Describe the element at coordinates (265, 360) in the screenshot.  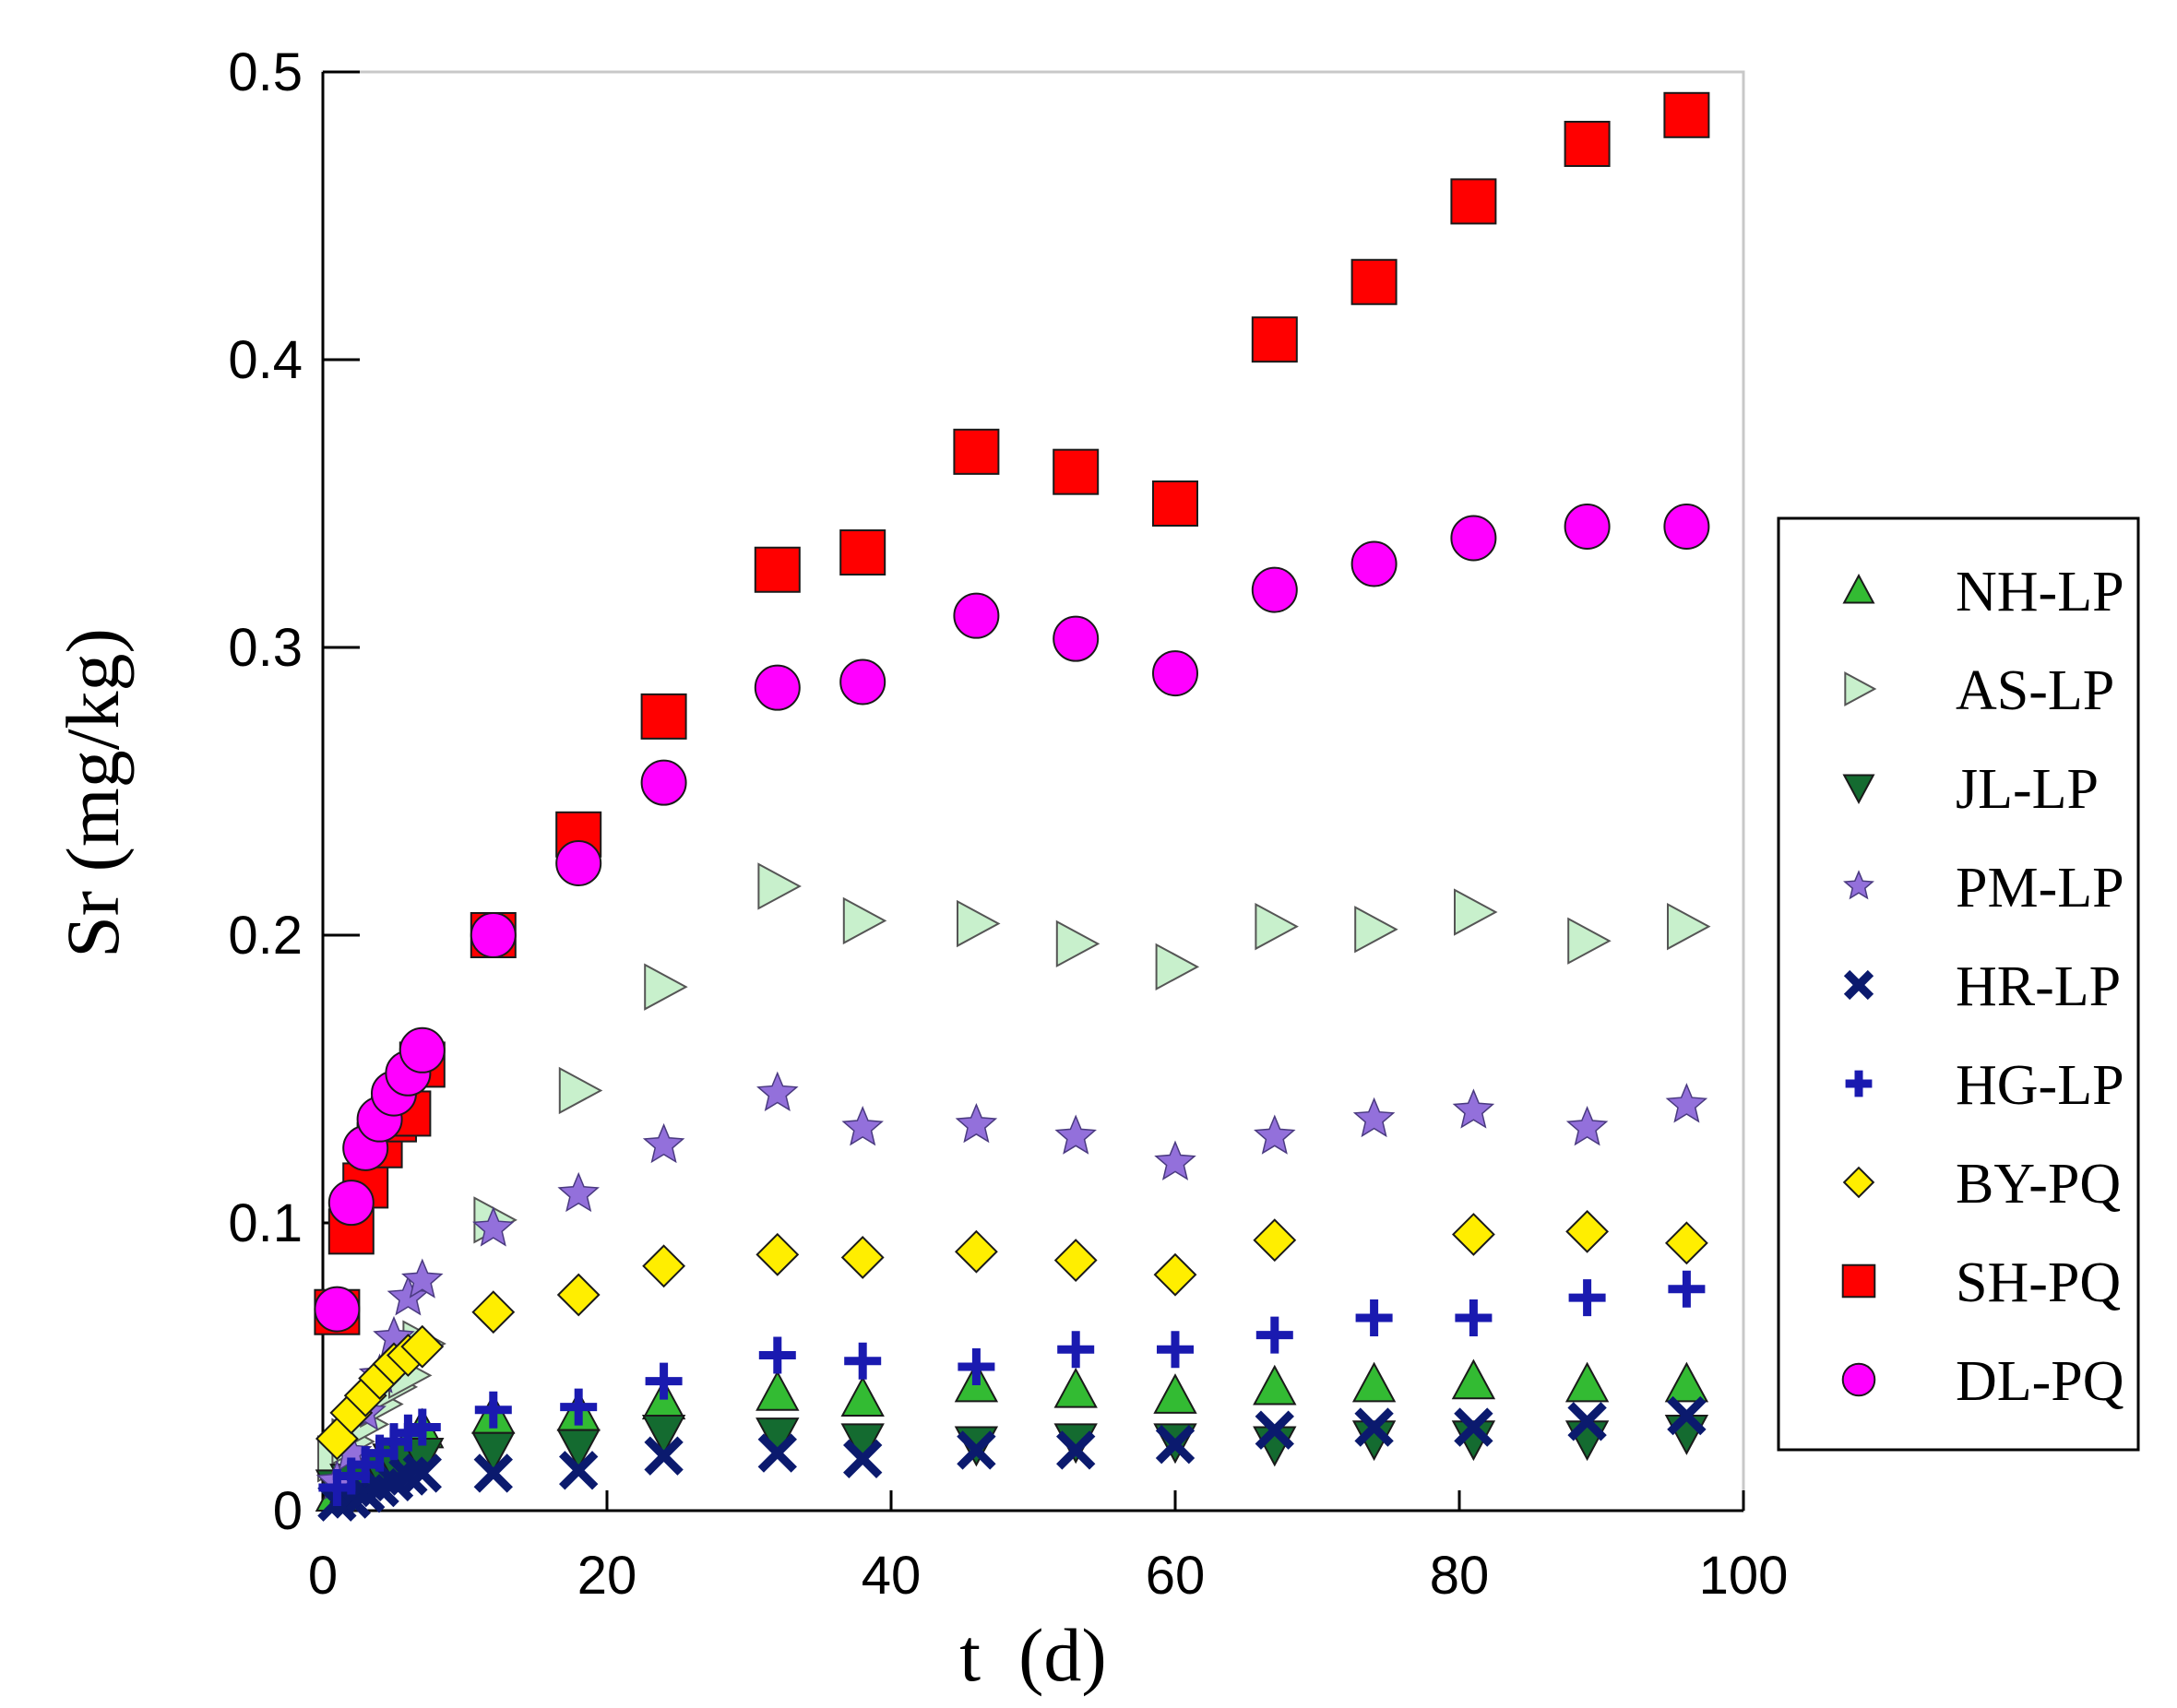
I see `y-tick-label: 0.4` at that location.